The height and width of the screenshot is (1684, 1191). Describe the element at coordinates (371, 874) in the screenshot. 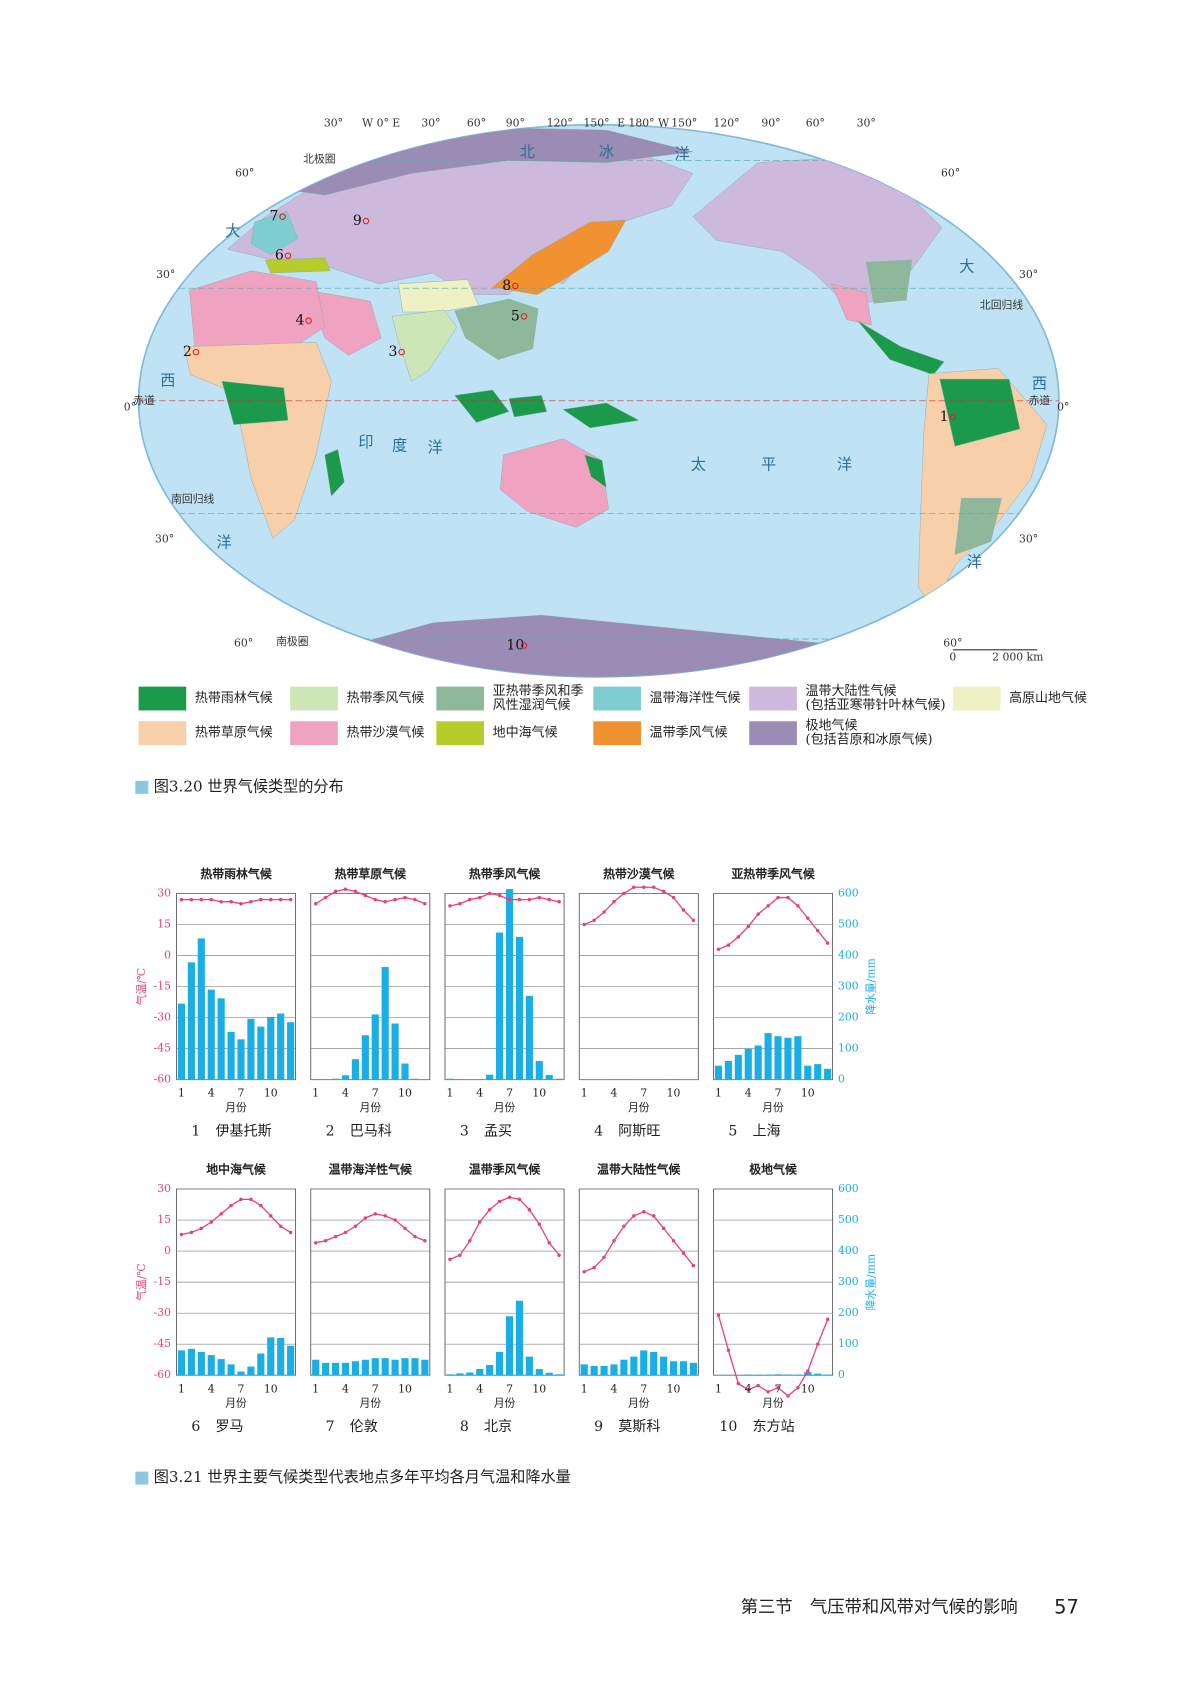

I see `chart-title: 热带草原气候` at that location.